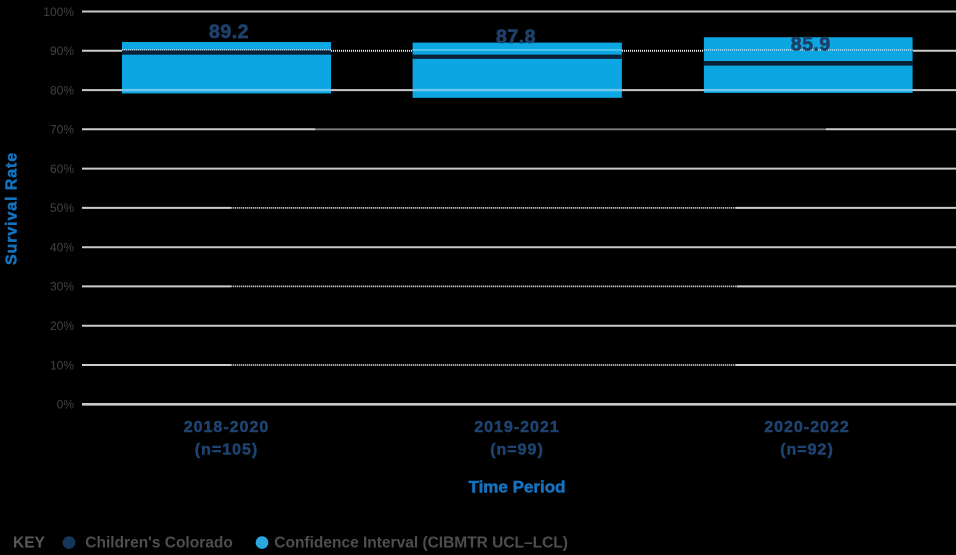 The width and height of the screenshot is (956, 555). I want to click on svg-text: 50%, so click(62, 208).